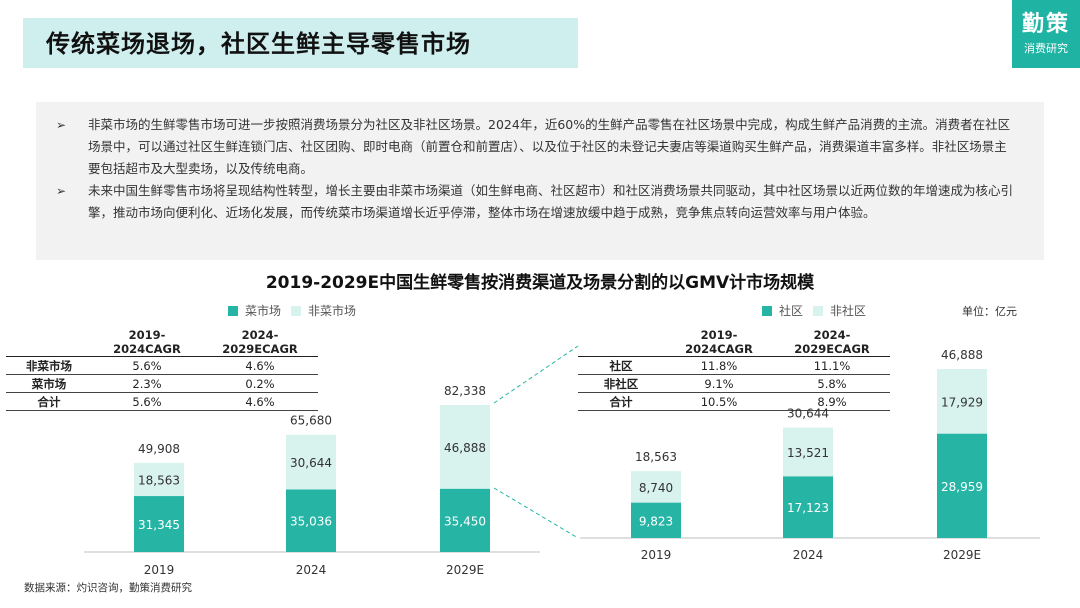 The height and width of the screenshot is (608, 1080). Describe the element at coordinates (49, 365) in the screenshot. I see `table-row-header: 非菜市场` at that location.